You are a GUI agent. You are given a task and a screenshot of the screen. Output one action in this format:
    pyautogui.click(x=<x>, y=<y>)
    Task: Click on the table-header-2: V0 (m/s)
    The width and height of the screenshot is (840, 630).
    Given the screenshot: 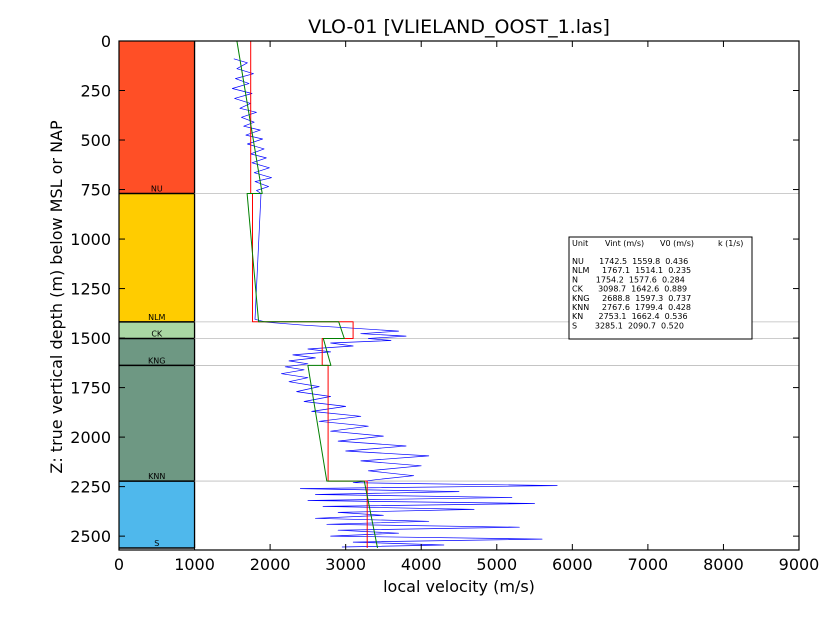 What is the action you would take?
    pyautogui.click(x=677, y=243)
    